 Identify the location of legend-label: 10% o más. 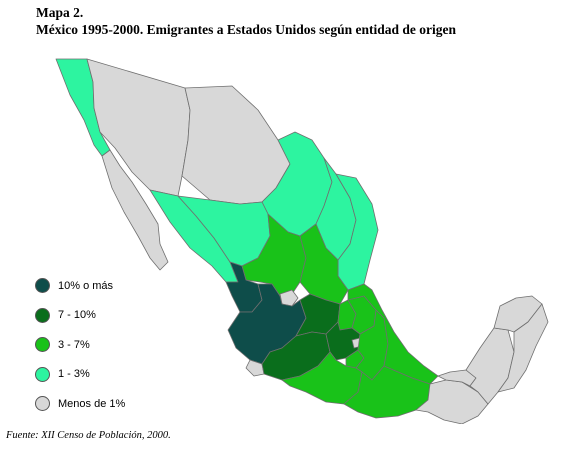
(86, 285).